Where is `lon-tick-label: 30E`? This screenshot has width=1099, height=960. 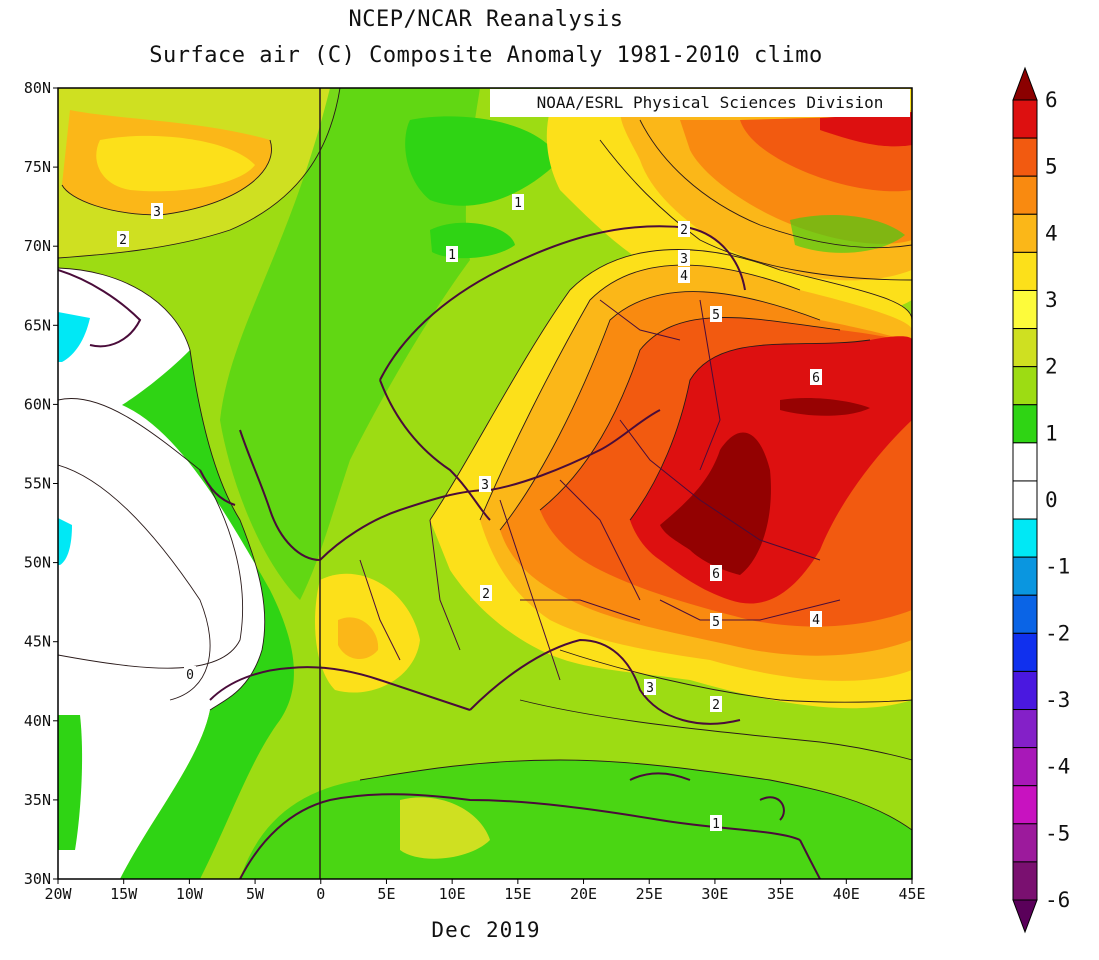 lon-tick-label: 30E is located at coordinates (714, 894).